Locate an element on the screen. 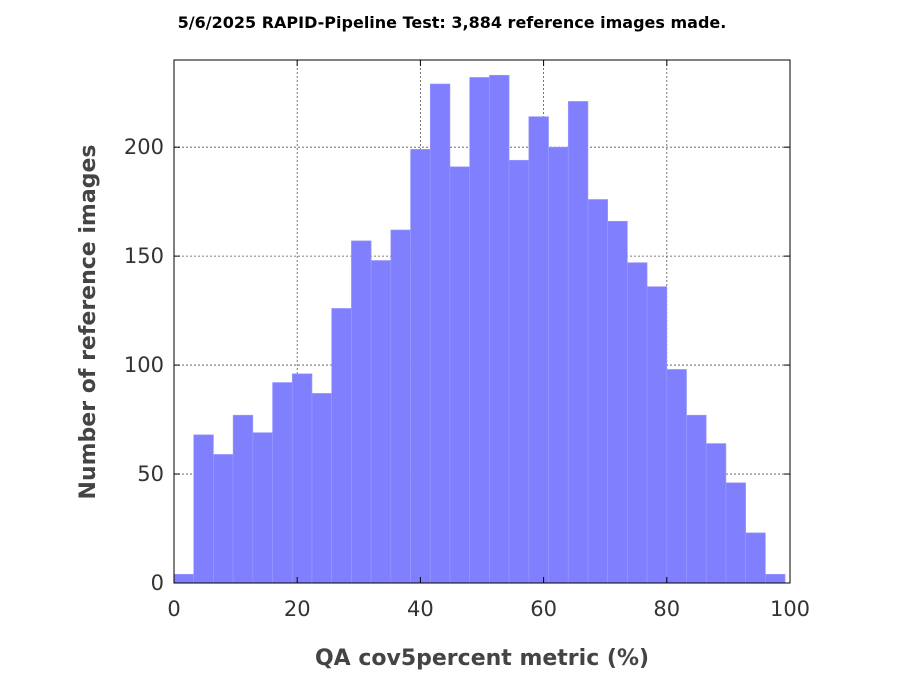 This screenshot has height=700, width=900. x-tick-label: 80 is located at coordinates (666, 609).